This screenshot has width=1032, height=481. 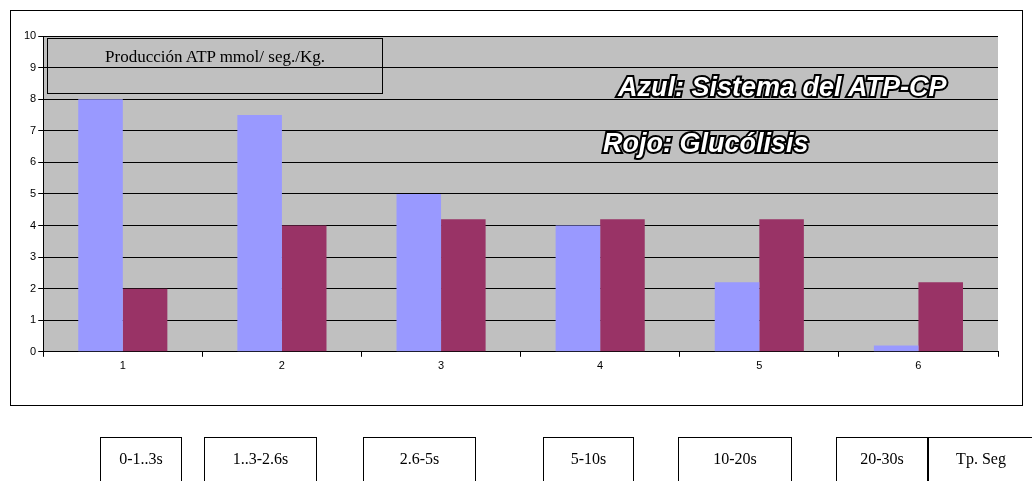 What do you see at coordinates (600, 365) in the screenshot?
I see `x-tick-label: 4` at bounding box center [600, 365].